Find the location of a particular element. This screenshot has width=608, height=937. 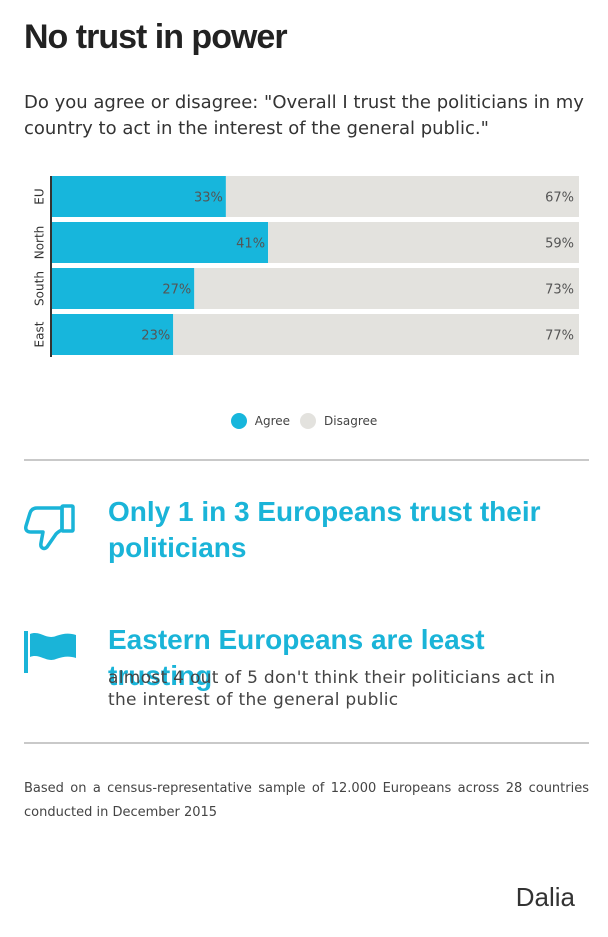

data-label-disagree-south: 73% is located at coordinates (559, 290).